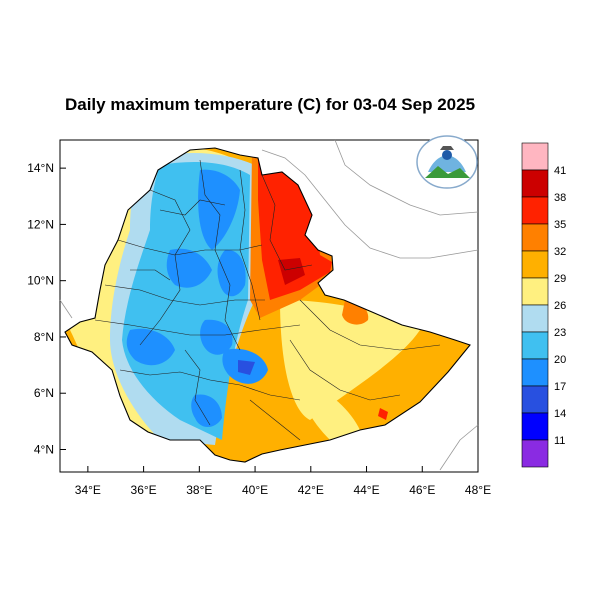 Image resolution: width=600 pixels, height=600 pixels. I want to click on lon-tick-label: 42°E, so click(311, 490).